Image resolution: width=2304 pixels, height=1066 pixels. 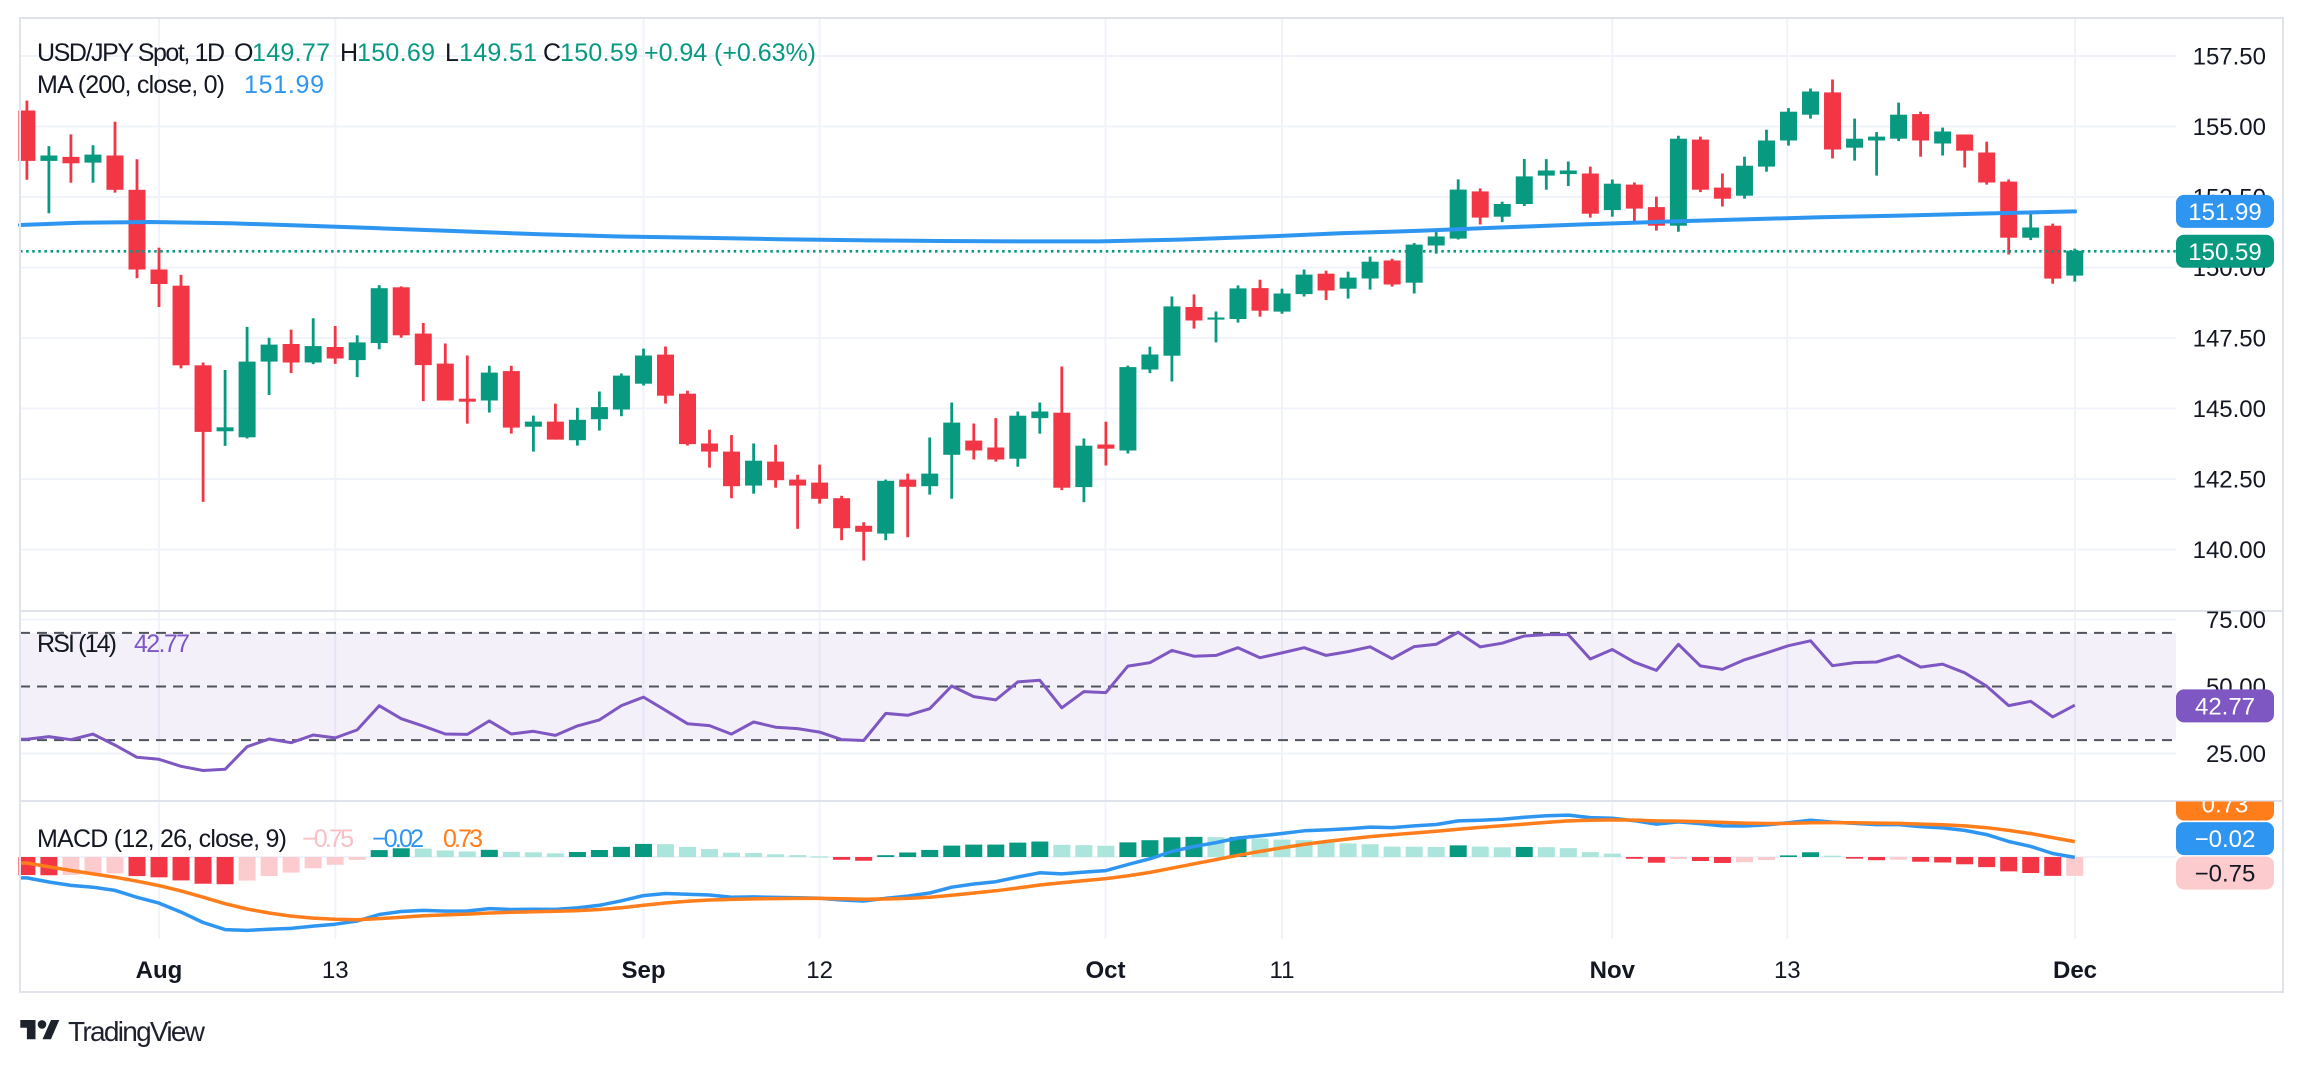 What do you see at coordinates (159, 970) in the screenshot?
I see `svg-text: Aug` at bounding box center [159, 970].